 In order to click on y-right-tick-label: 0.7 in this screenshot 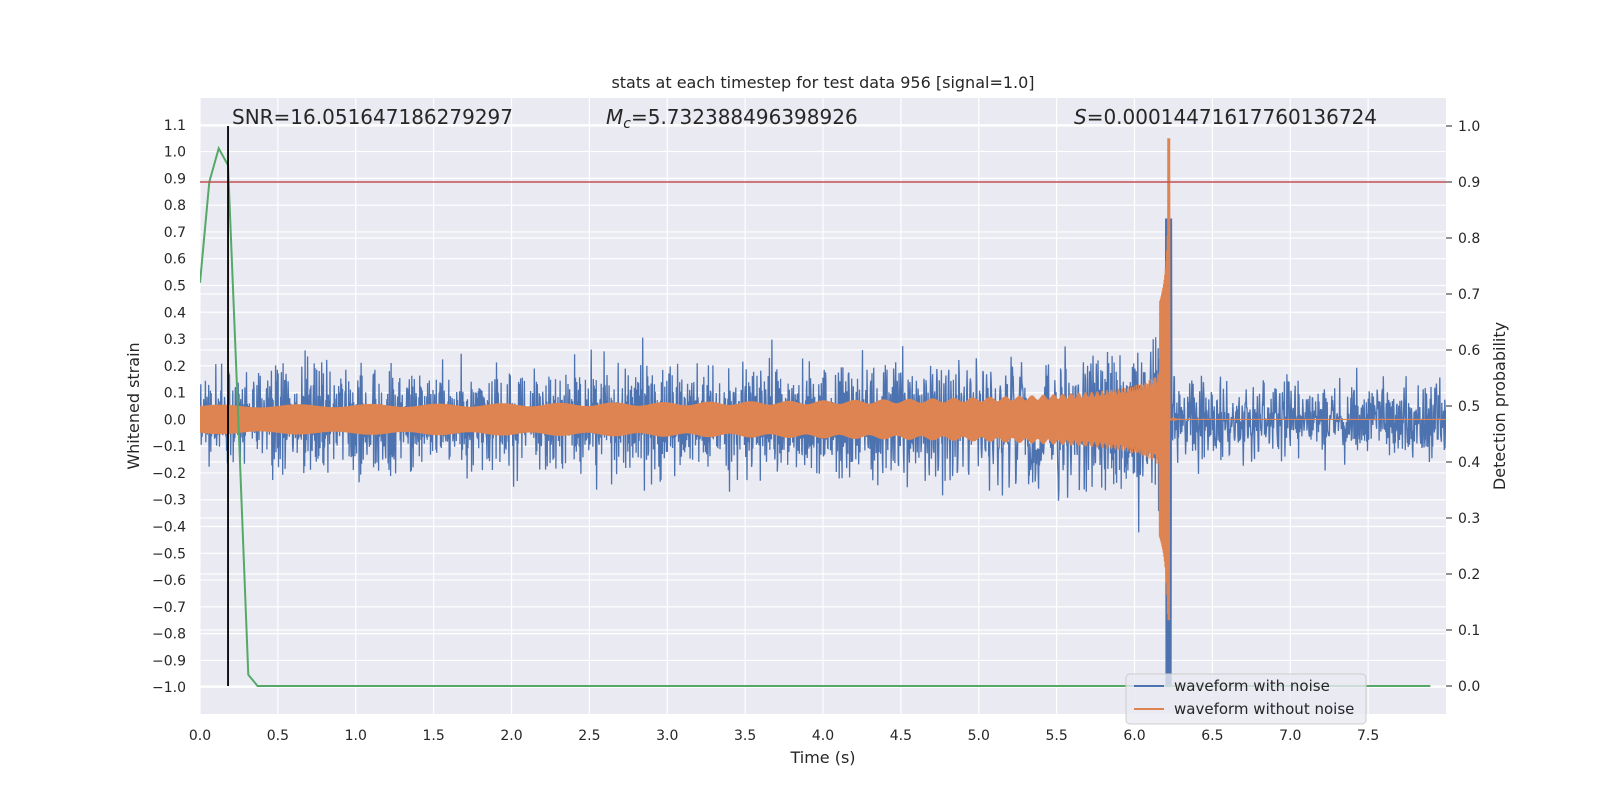, I will do `click(1469, 295)`.